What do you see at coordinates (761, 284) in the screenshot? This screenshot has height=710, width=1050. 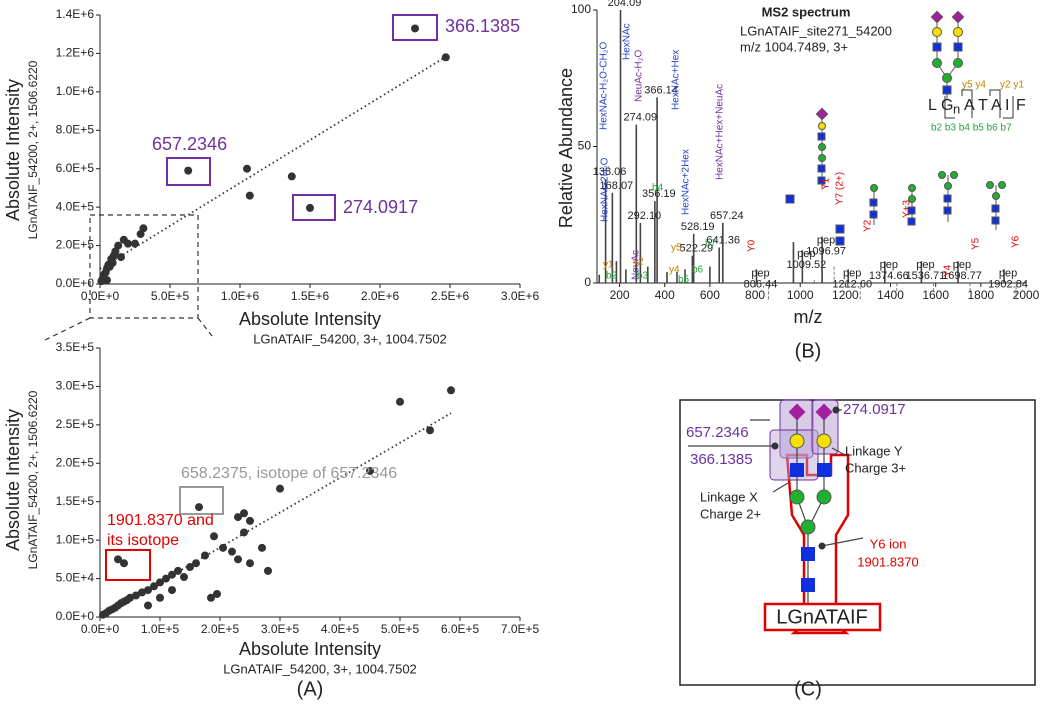 I see `peak-label: 806.44` at bounding box center [761, 284].